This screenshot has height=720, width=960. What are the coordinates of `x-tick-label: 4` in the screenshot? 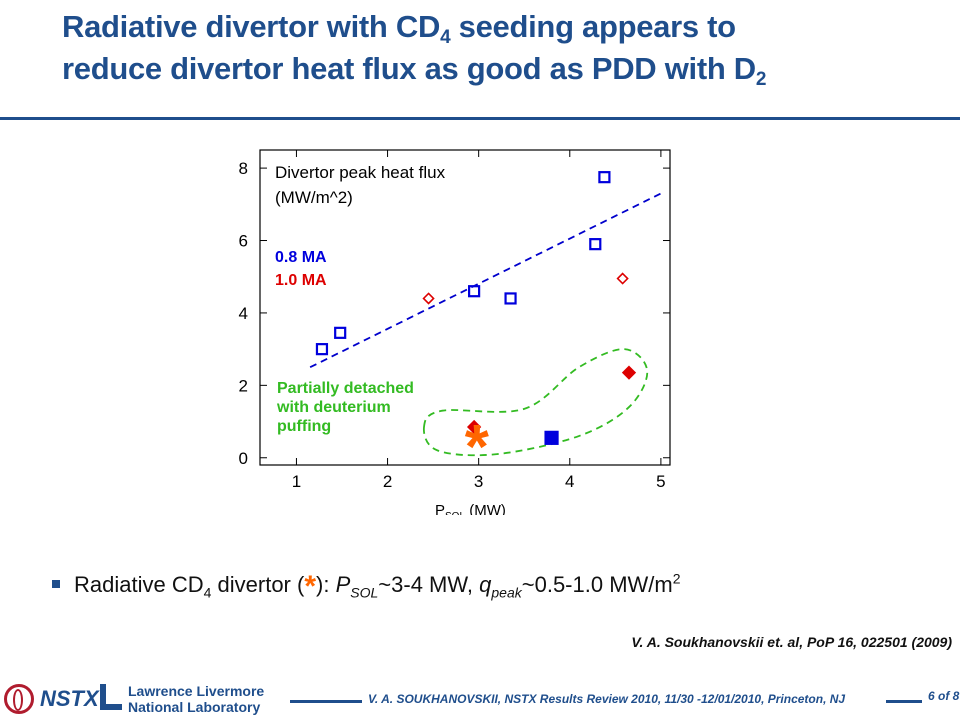 It's located at (569, 481).